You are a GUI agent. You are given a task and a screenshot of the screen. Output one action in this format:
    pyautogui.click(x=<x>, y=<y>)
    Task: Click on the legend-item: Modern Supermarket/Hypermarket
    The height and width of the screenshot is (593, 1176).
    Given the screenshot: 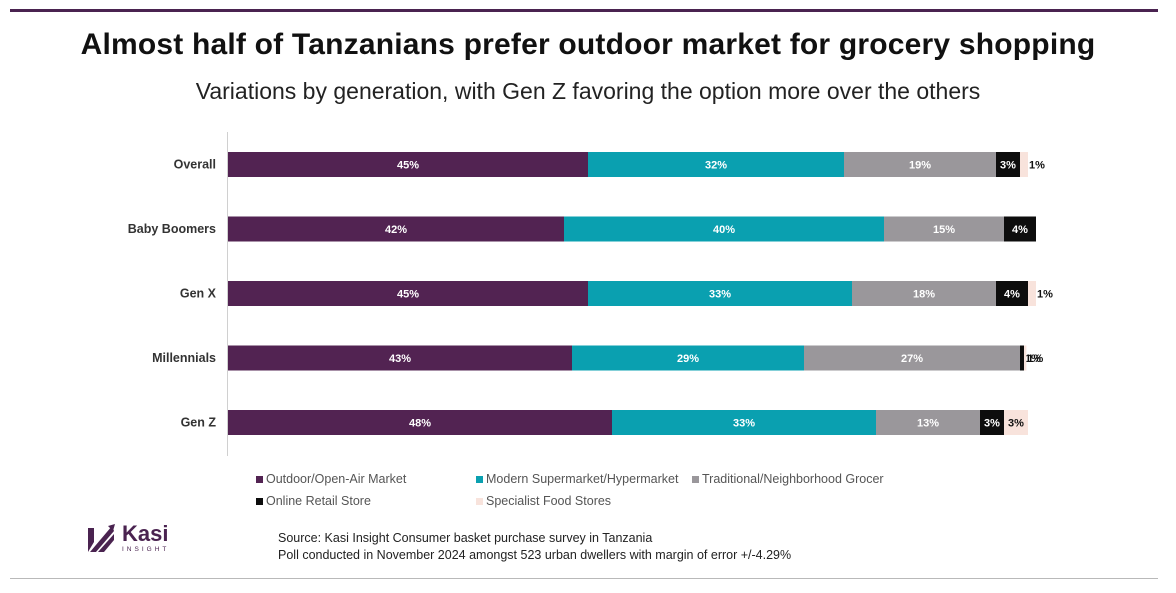 What is the action you would take?
    pyautogui.click(x=577, y=479)
    